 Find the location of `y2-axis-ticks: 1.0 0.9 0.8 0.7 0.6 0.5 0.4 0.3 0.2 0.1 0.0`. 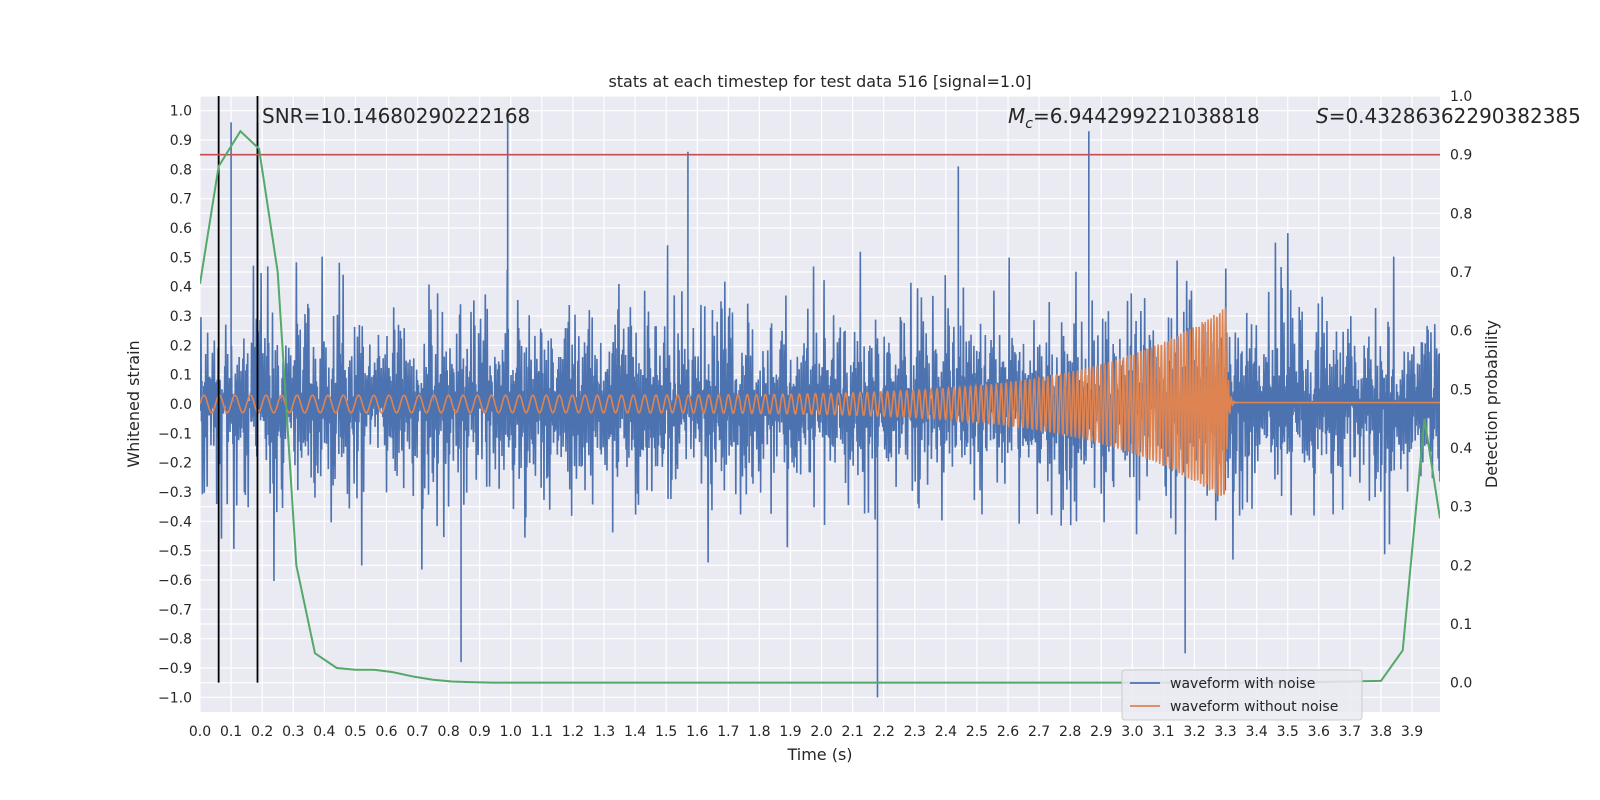

y2-axis-ticks: 1.0 0.9 0.8 0.7 0.6 0.5 0.4 0.3 0.2 0.1 0.0 is located at coordinates (1461, 390).